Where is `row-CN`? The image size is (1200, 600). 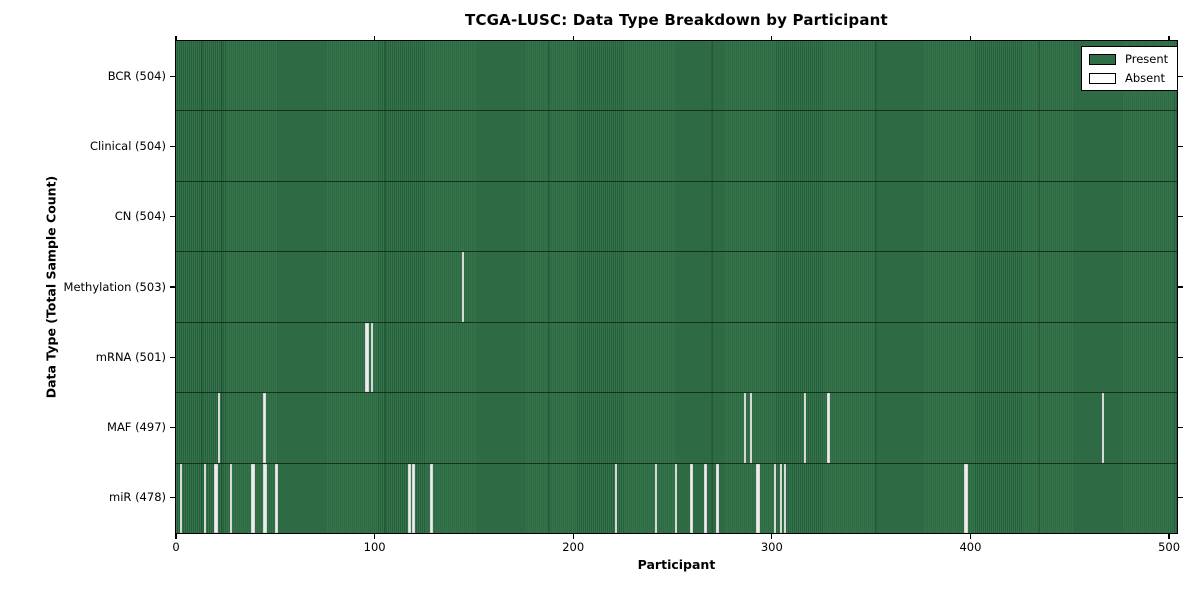
row-CN is located at coordinates (676, 217).